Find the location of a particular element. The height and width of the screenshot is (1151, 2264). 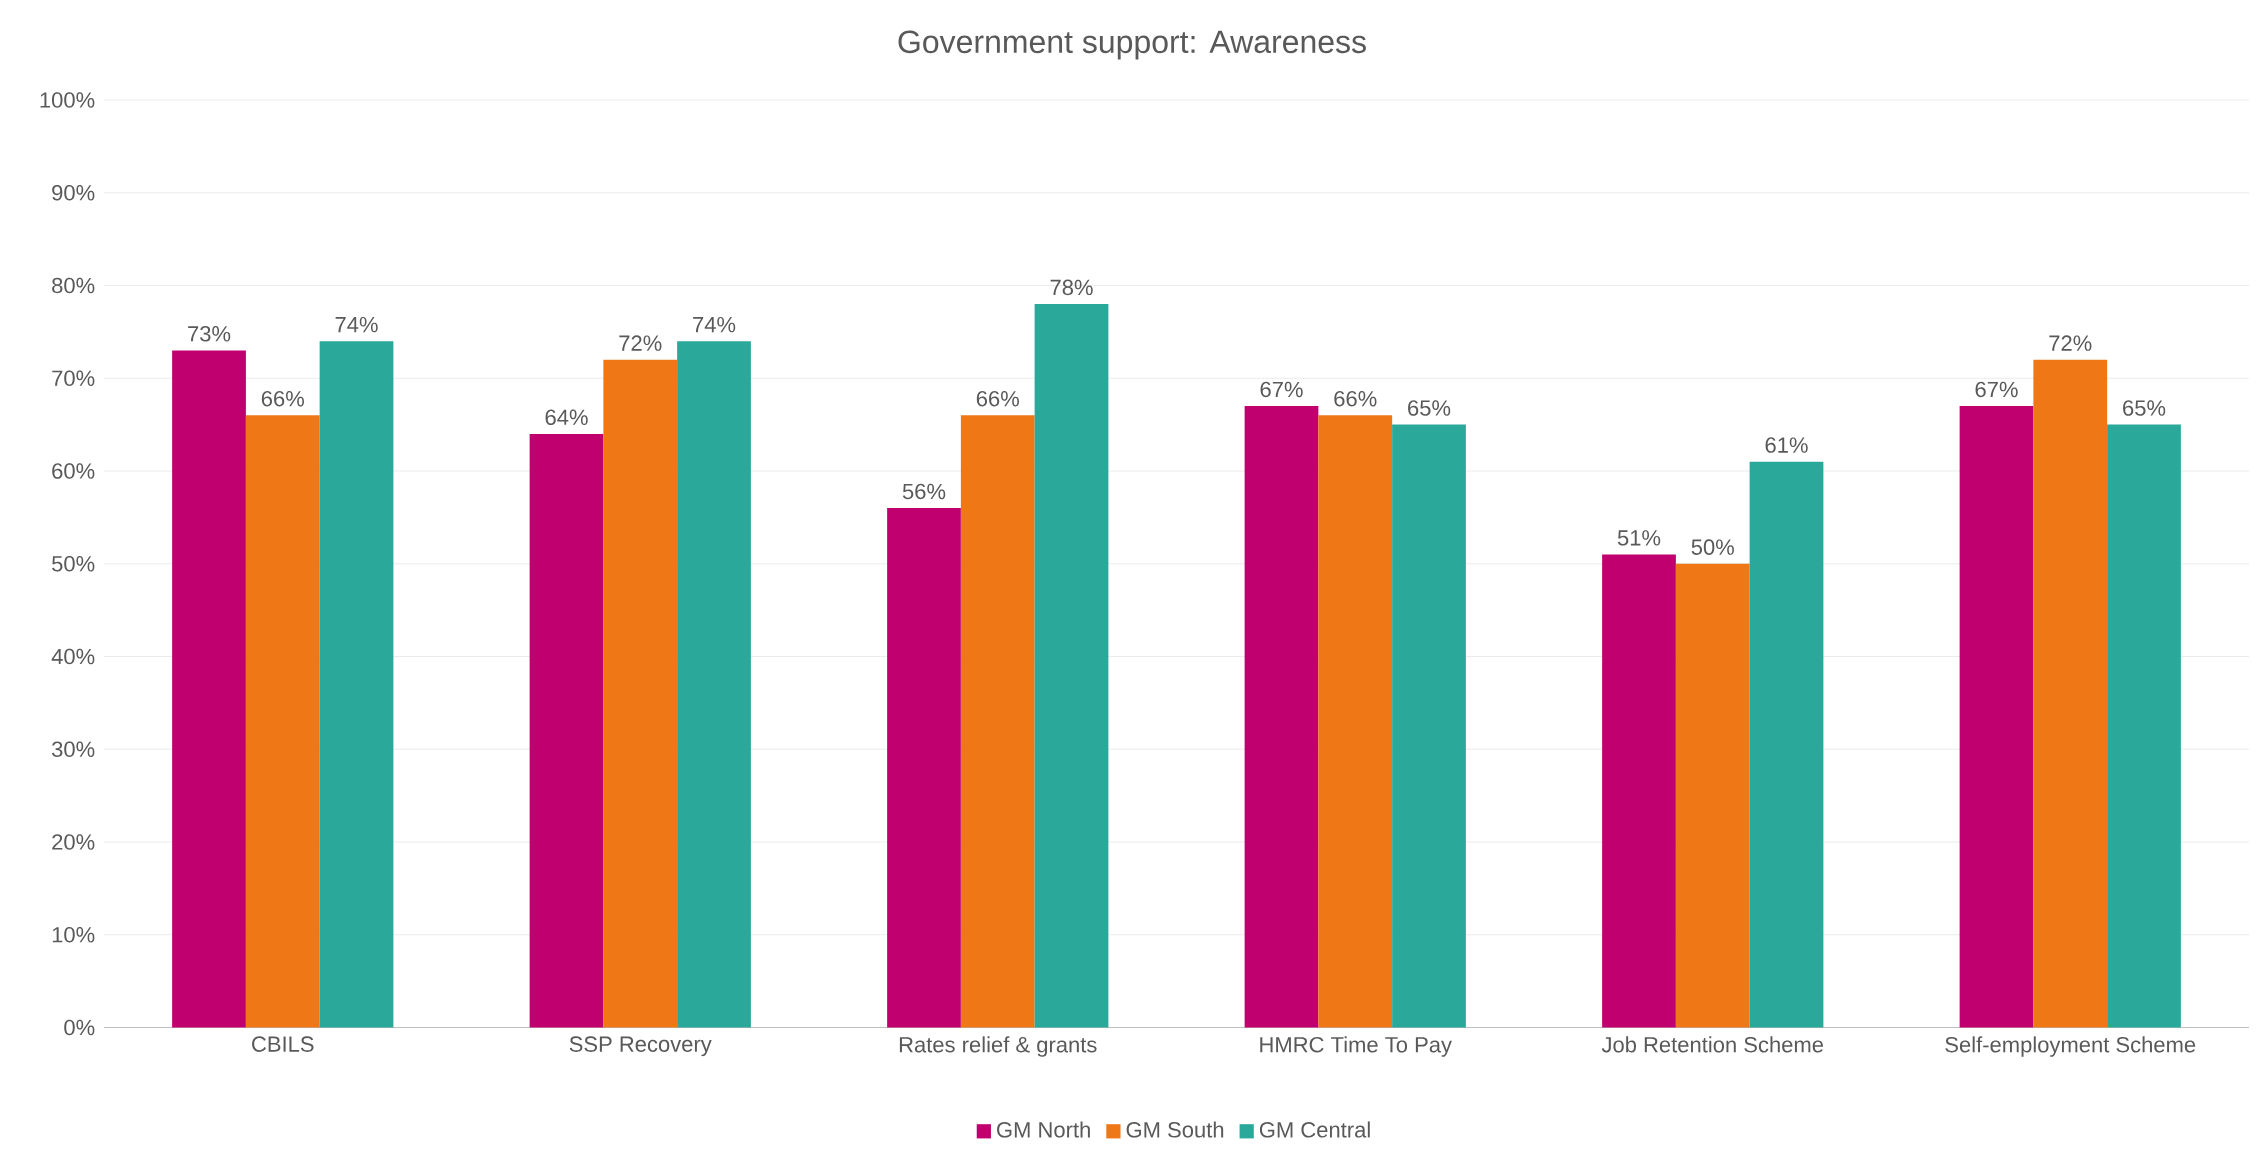

data-label: 56% is located at coordinates (924, 491).